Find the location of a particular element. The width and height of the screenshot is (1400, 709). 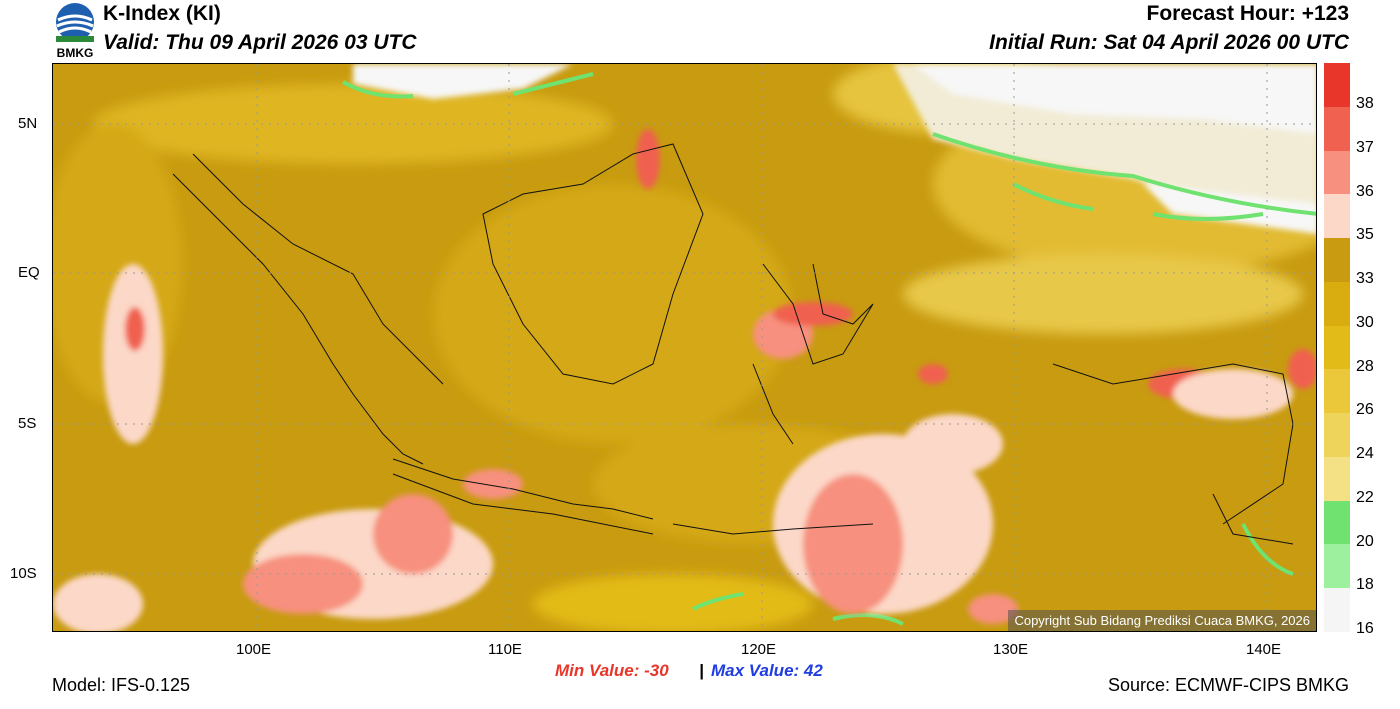

colorbar-label: 16 is located at coordinates (1365, 629).